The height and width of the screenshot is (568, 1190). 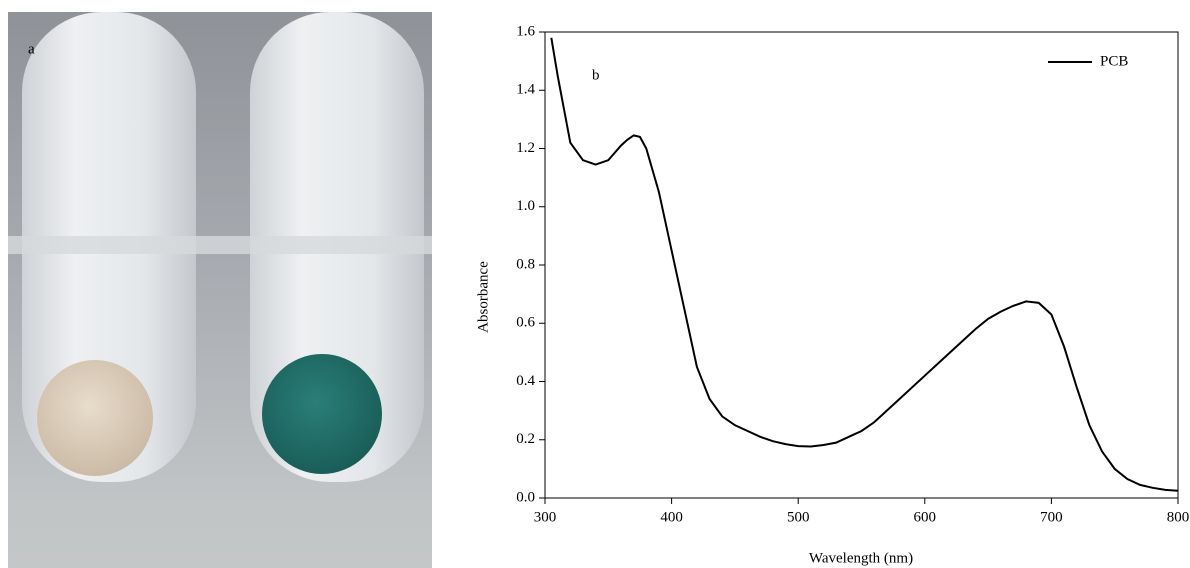 What do you see at coordinates (322, 414) in the screenshot?
I see `teal-sample` at bounding box center [322, 414].